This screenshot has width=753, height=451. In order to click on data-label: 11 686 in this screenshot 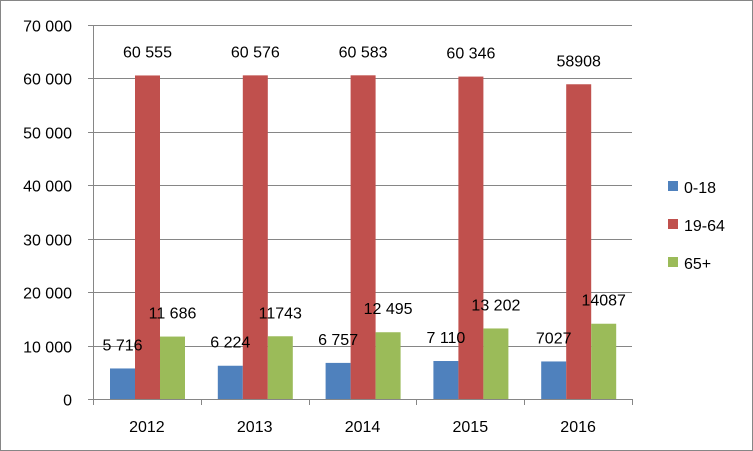, I will do `click(173, 314)`.